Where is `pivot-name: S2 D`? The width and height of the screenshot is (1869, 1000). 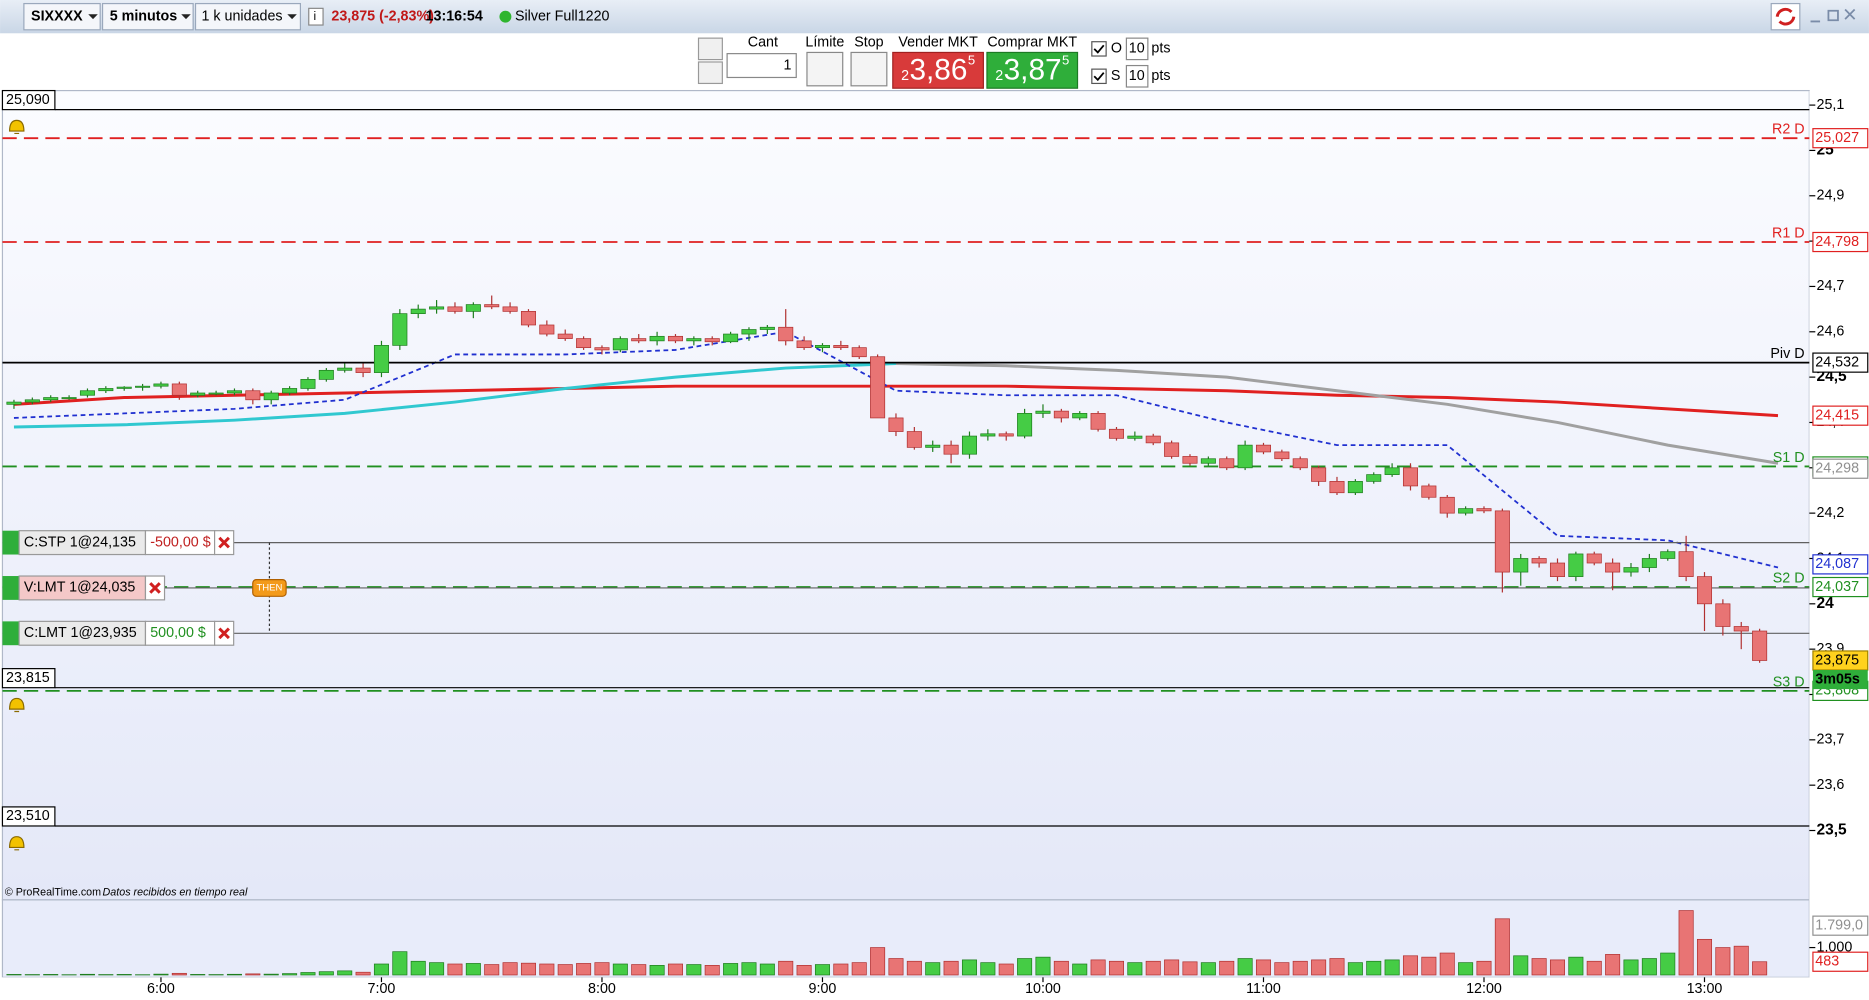 pivot-name: S2 D is located at coordinates (1789, 578).